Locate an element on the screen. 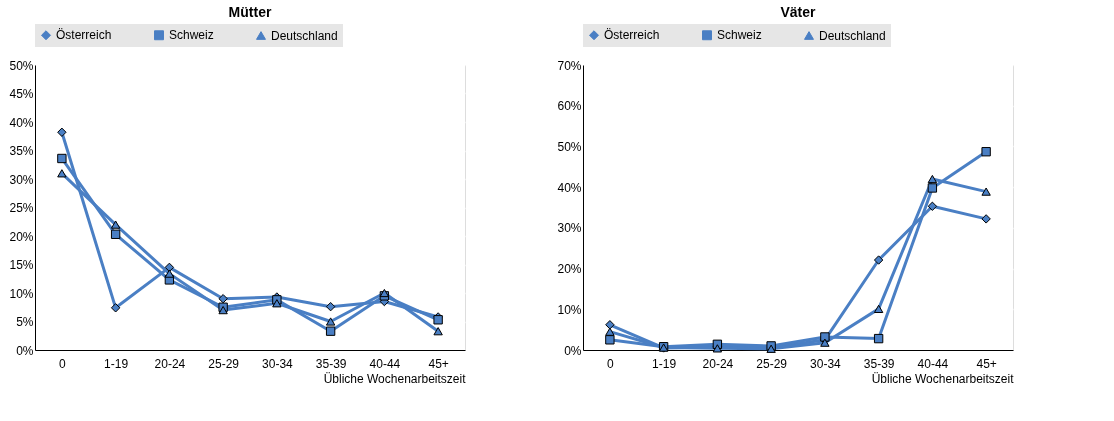 The width and height of the screenshot is (1114, 421). chart-title: Mütter is located at coordinates (250, 12).